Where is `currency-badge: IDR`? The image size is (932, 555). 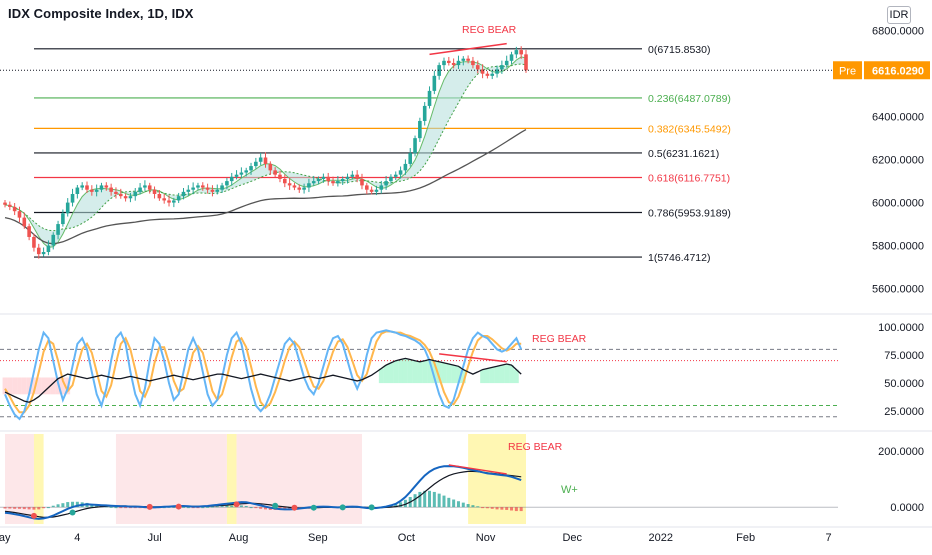
currency-badge: IDR is located at coordinates (899, 15).